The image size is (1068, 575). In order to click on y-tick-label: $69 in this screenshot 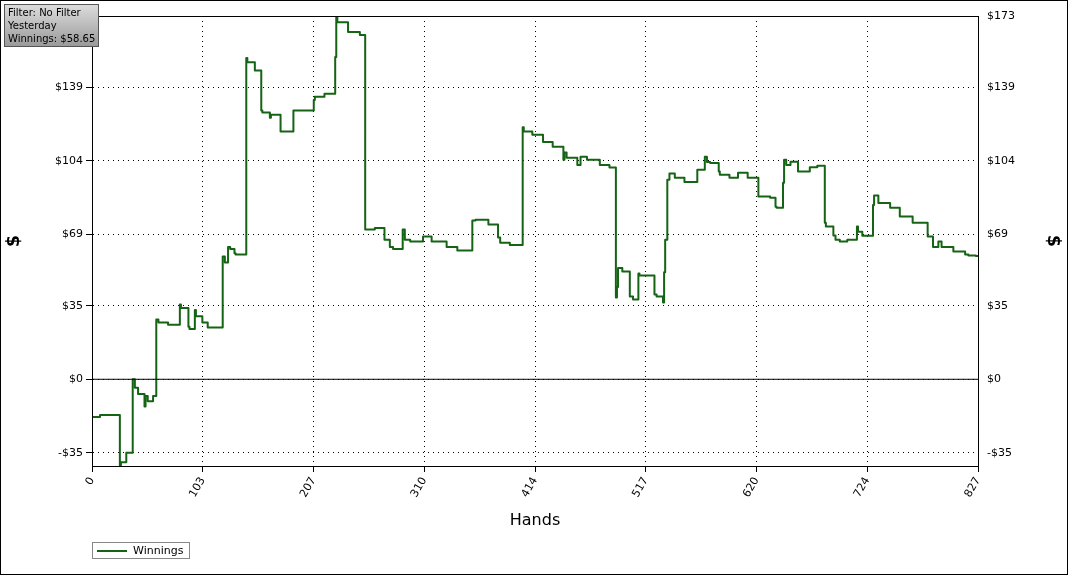, I will do `click(72, 234)`.